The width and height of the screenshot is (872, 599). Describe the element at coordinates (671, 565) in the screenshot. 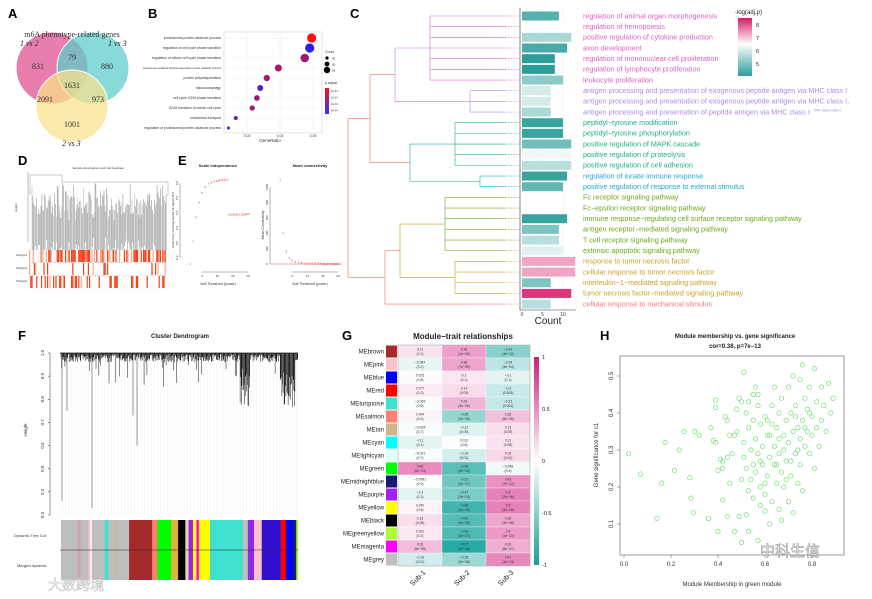

I see `h-xtick-label: 0.2` at that location.